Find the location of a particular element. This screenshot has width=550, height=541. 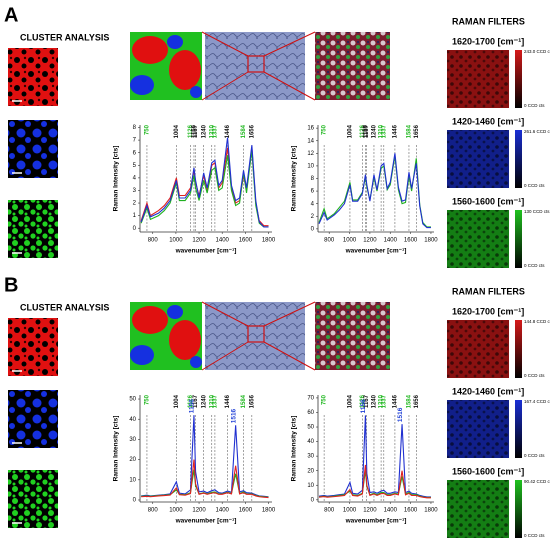

x-tick-label: 1600 is located at coordinates (411, 511).